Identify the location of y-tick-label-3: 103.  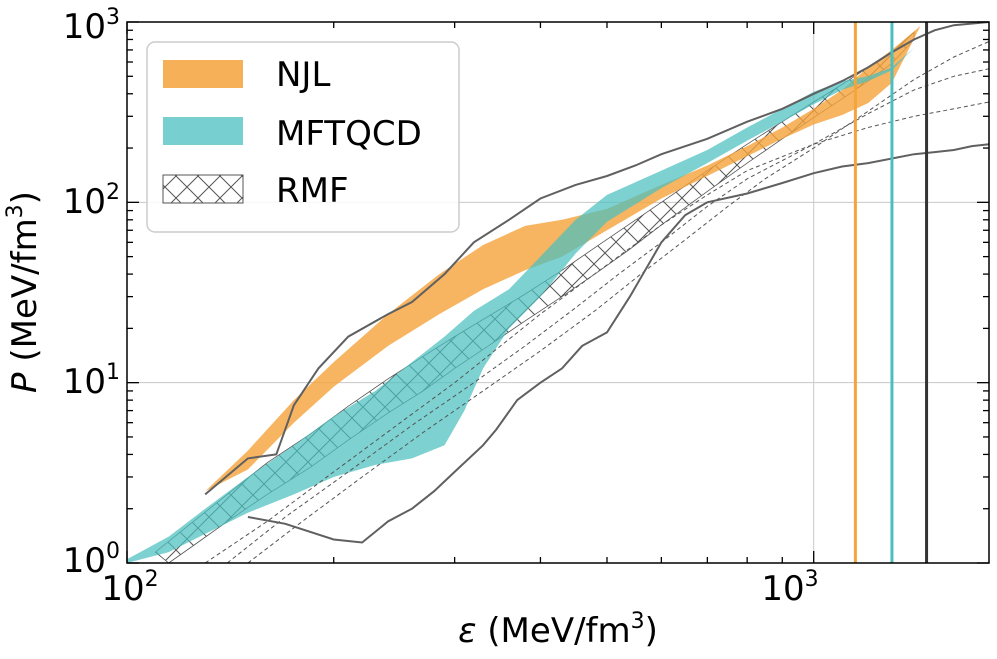
(91, 26).